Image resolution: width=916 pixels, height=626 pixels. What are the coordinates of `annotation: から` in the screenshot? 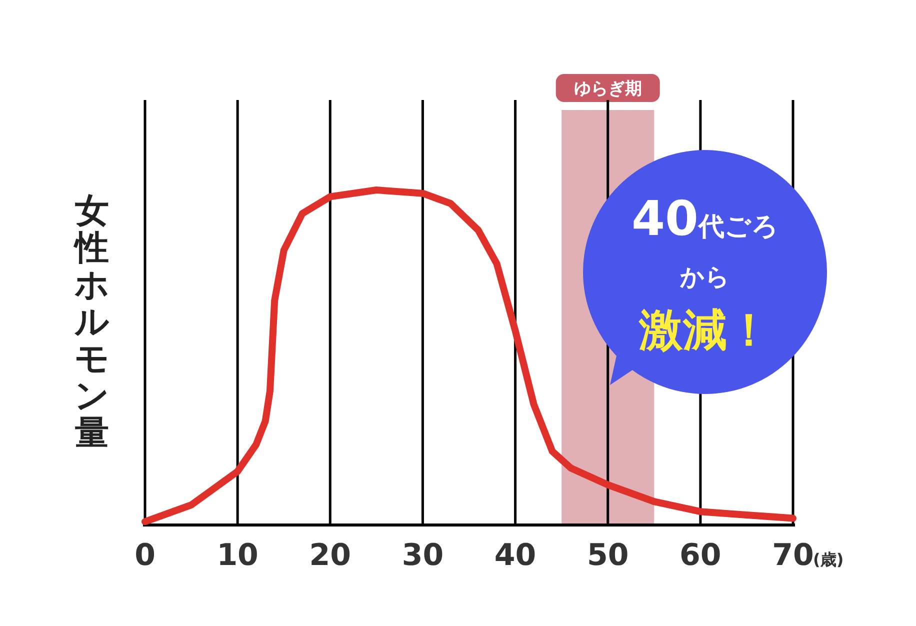 It's located at (704, 277).